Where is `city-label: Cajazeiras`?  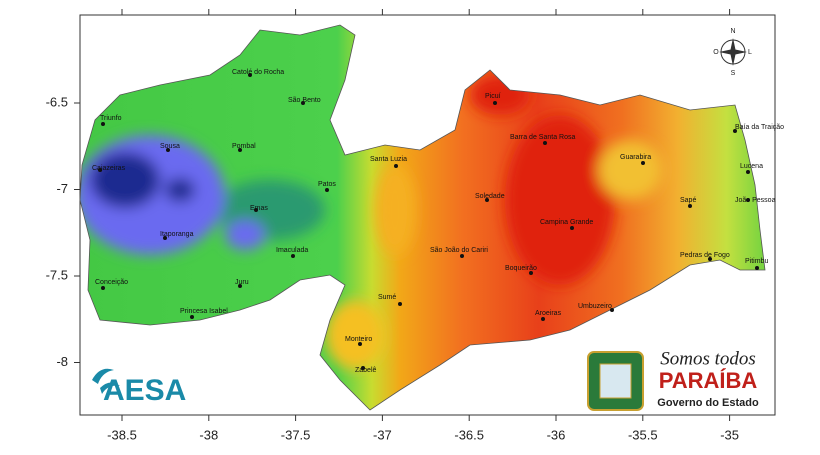 city-label: Cajazeiras is located at coordinates (109, 168).